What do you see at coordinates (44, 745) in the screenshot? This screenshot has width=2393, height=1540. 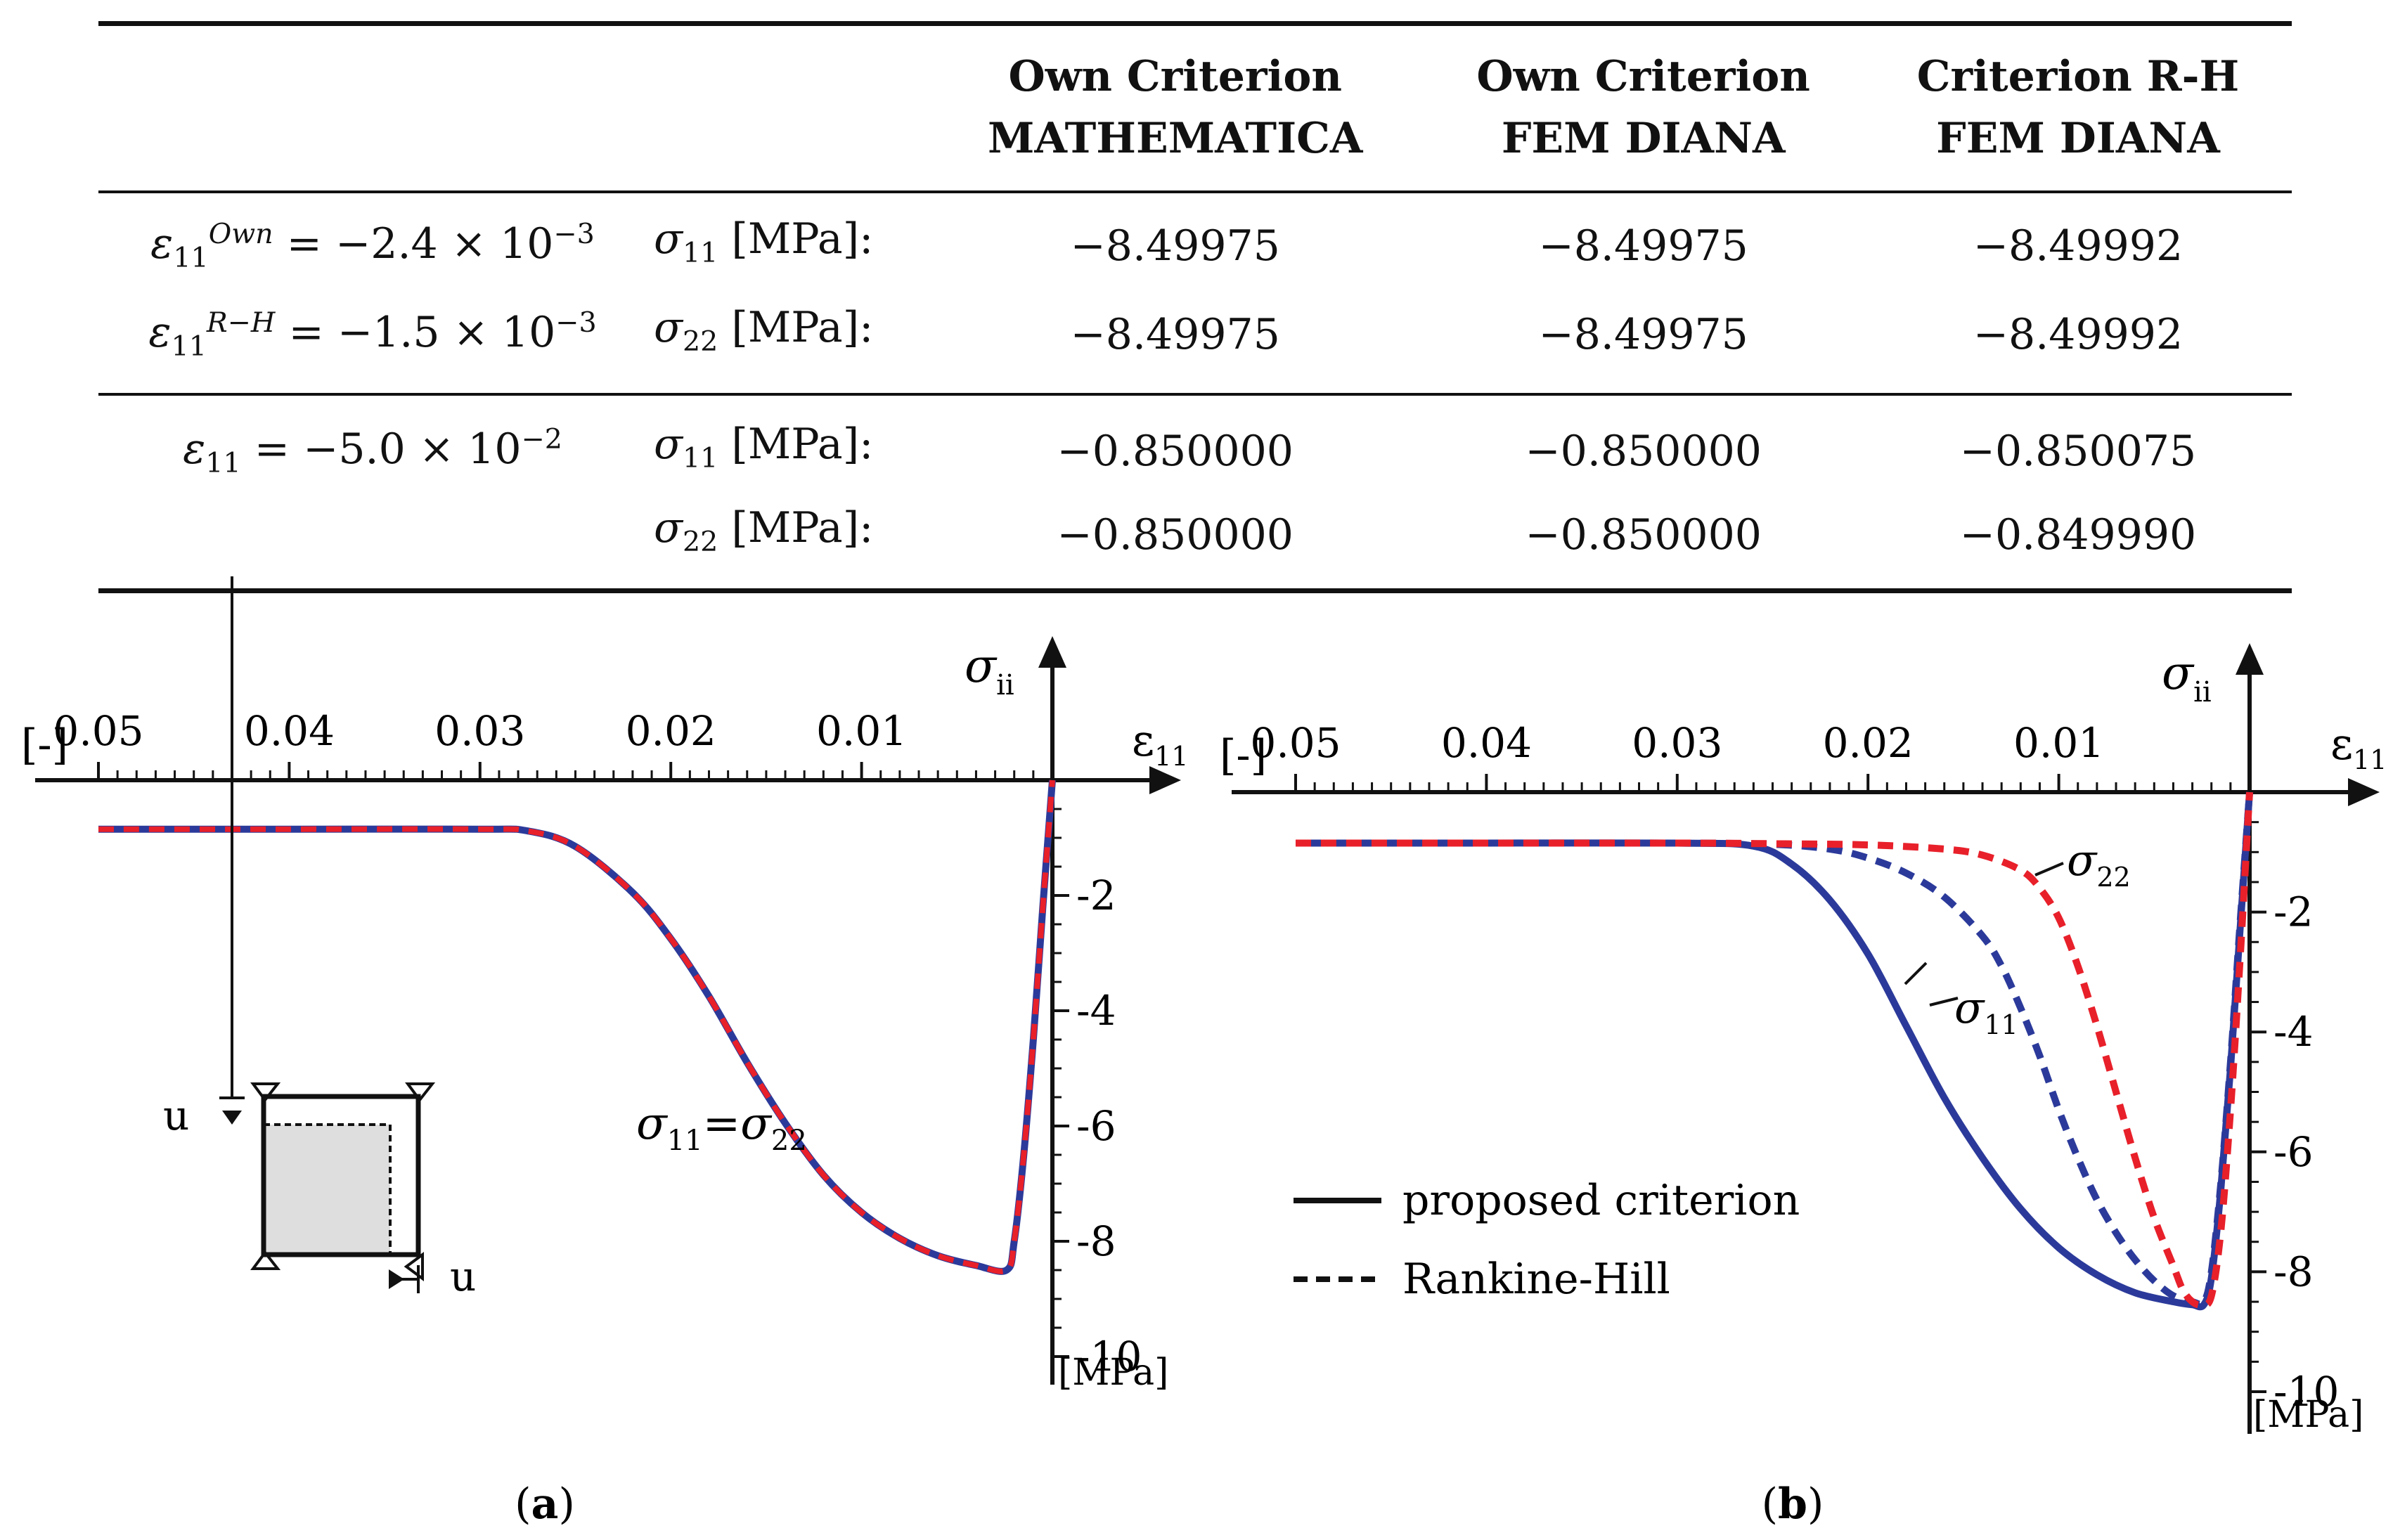 I see `panel-a-x-unit: [-]` at bounding box center [44, 745].